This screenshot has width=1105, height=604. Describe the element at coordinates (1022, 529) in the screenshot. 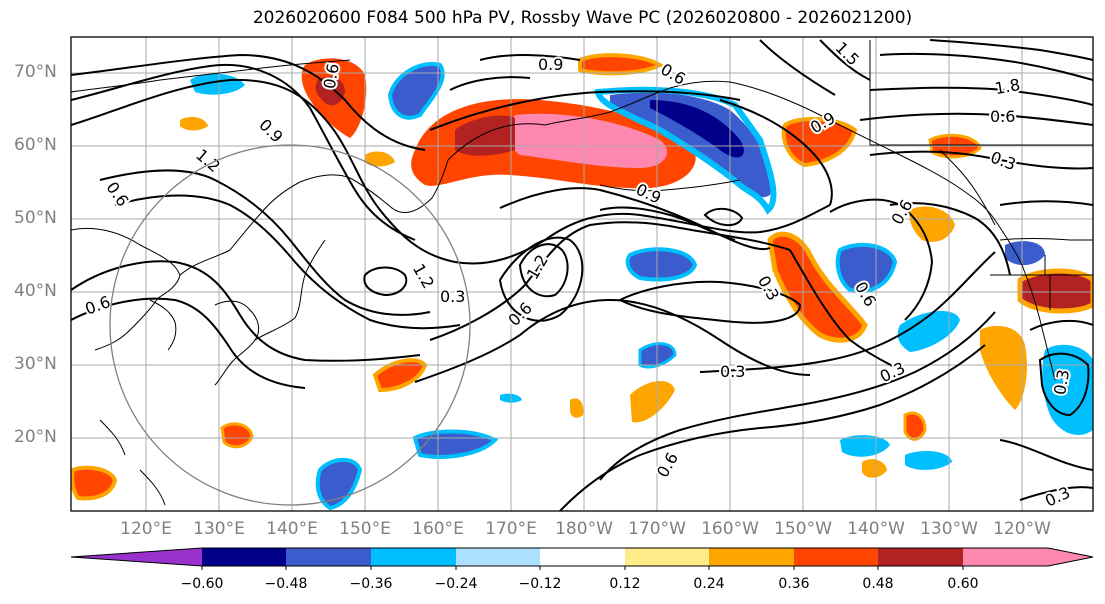

I see `lon-label: 120°W` at that location.